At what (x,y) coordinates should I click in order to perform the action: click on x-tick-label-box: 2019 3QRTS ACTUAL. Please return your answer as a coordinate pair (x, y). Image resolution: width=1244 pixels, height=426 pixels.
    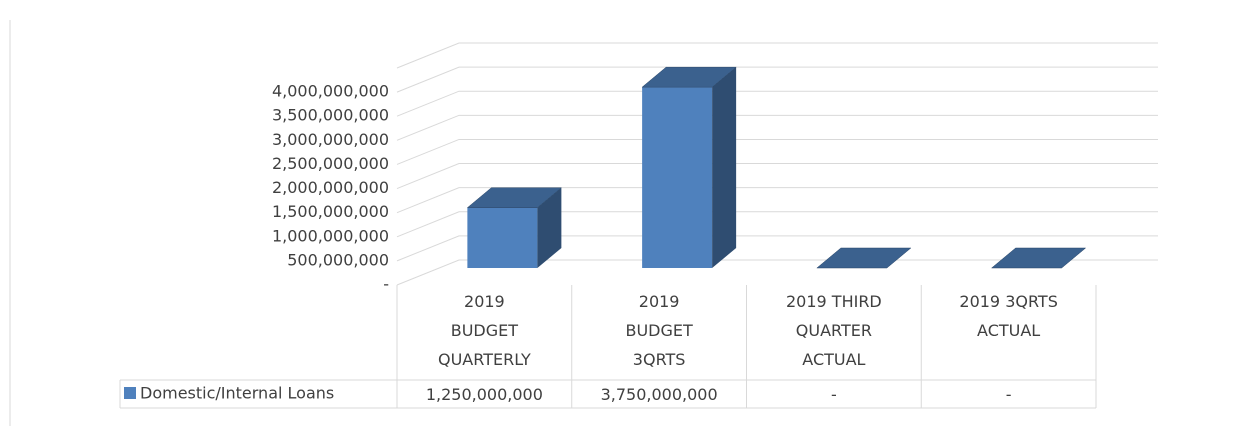
    Looking at the image, I should click on (1008, 316).